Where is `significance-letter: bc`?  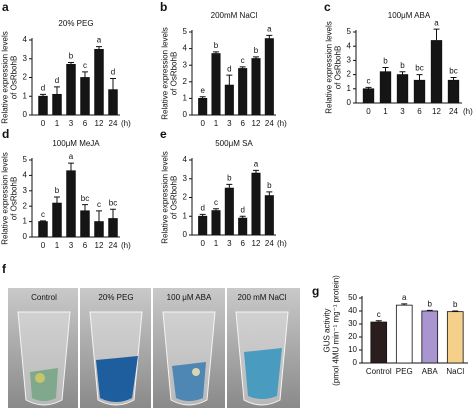 significance-letter: bc is located at coordinates (419, 68).